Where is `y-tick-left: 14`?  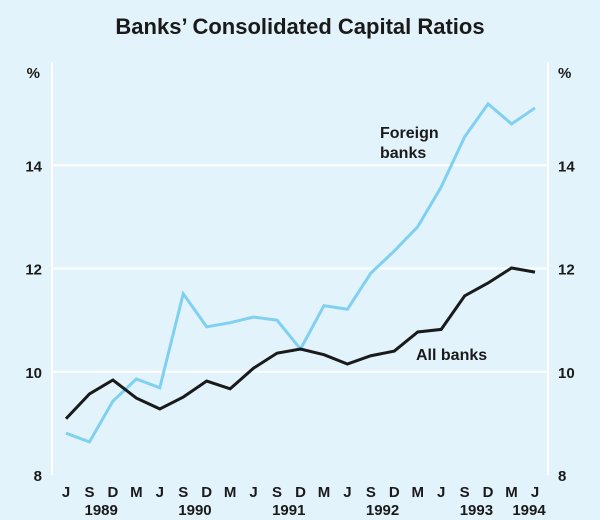 y-tick-left: 14 is located at coordinates (33, 166).